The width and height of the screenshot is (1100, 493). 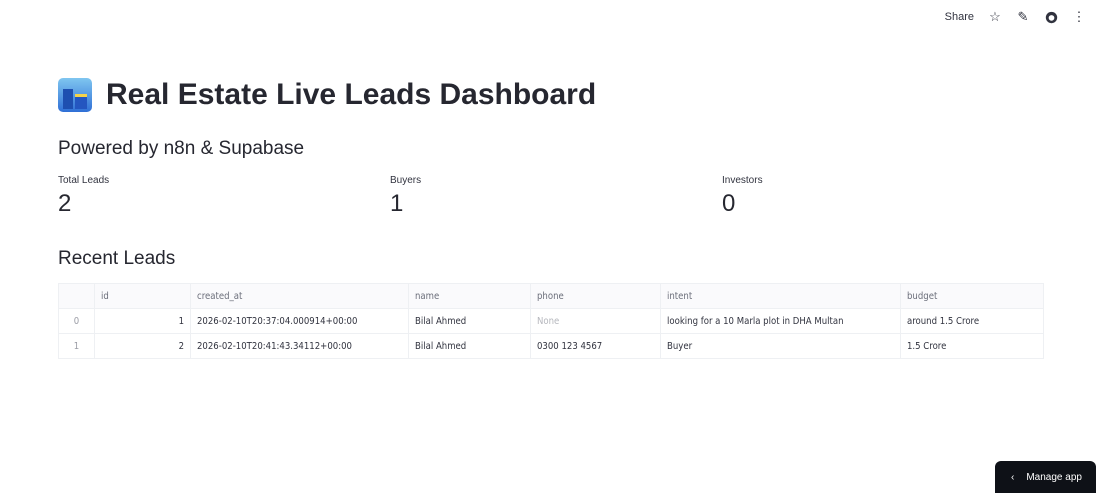 What do you see at coordinates (75, 95) in the screenshot?
I see `cityscape-icon` at bounding box center [75, 95].